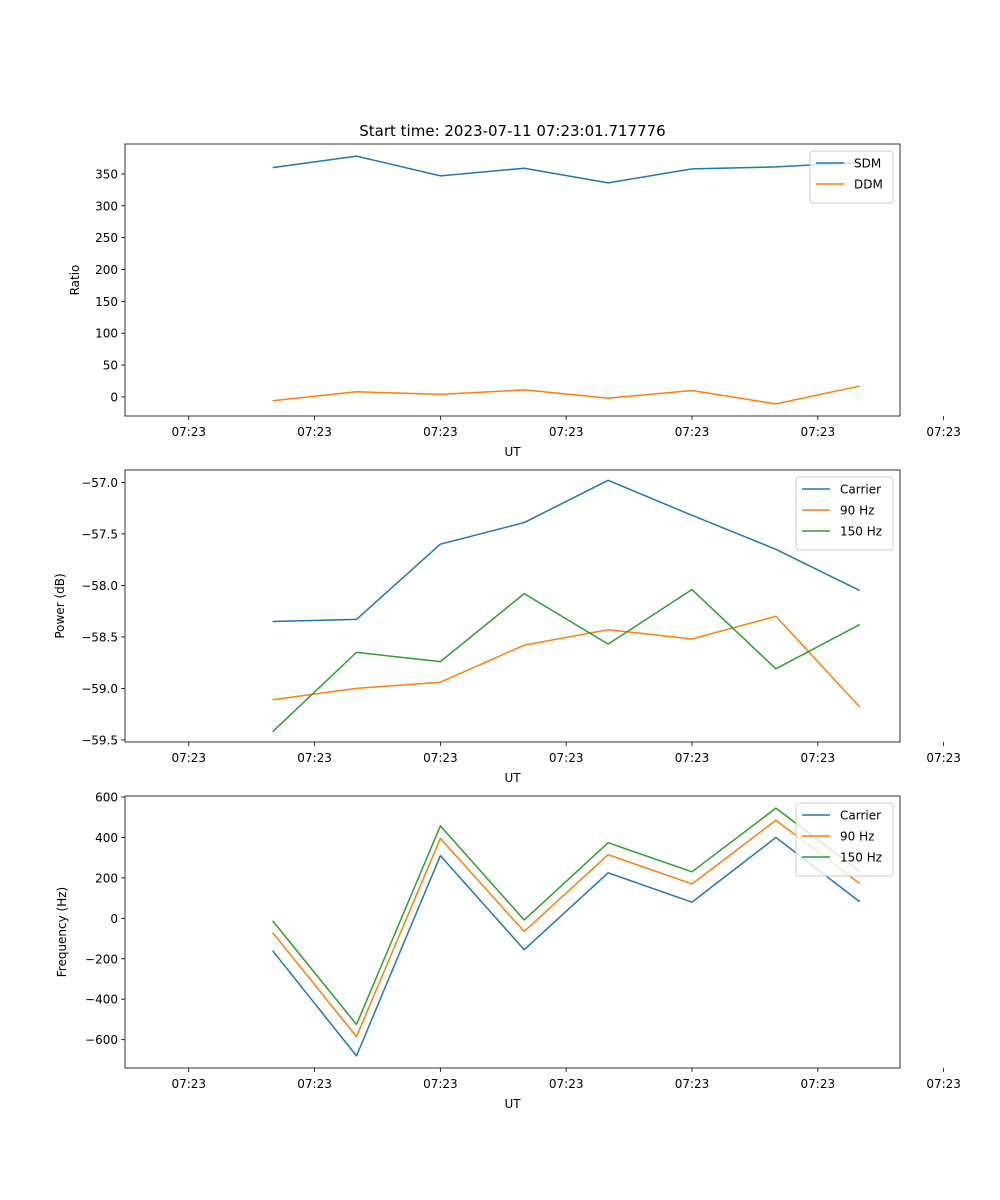 The image size is (1000, 1200). I want to click on y-tick-label: 150, so click(106, 302).